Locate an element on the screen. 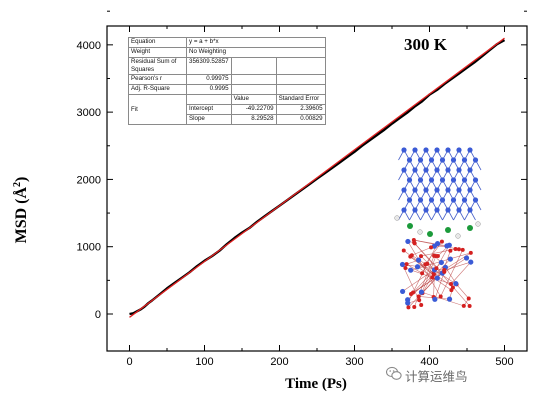  y-tick-label: 3000 is located at coordinates (89, 113).